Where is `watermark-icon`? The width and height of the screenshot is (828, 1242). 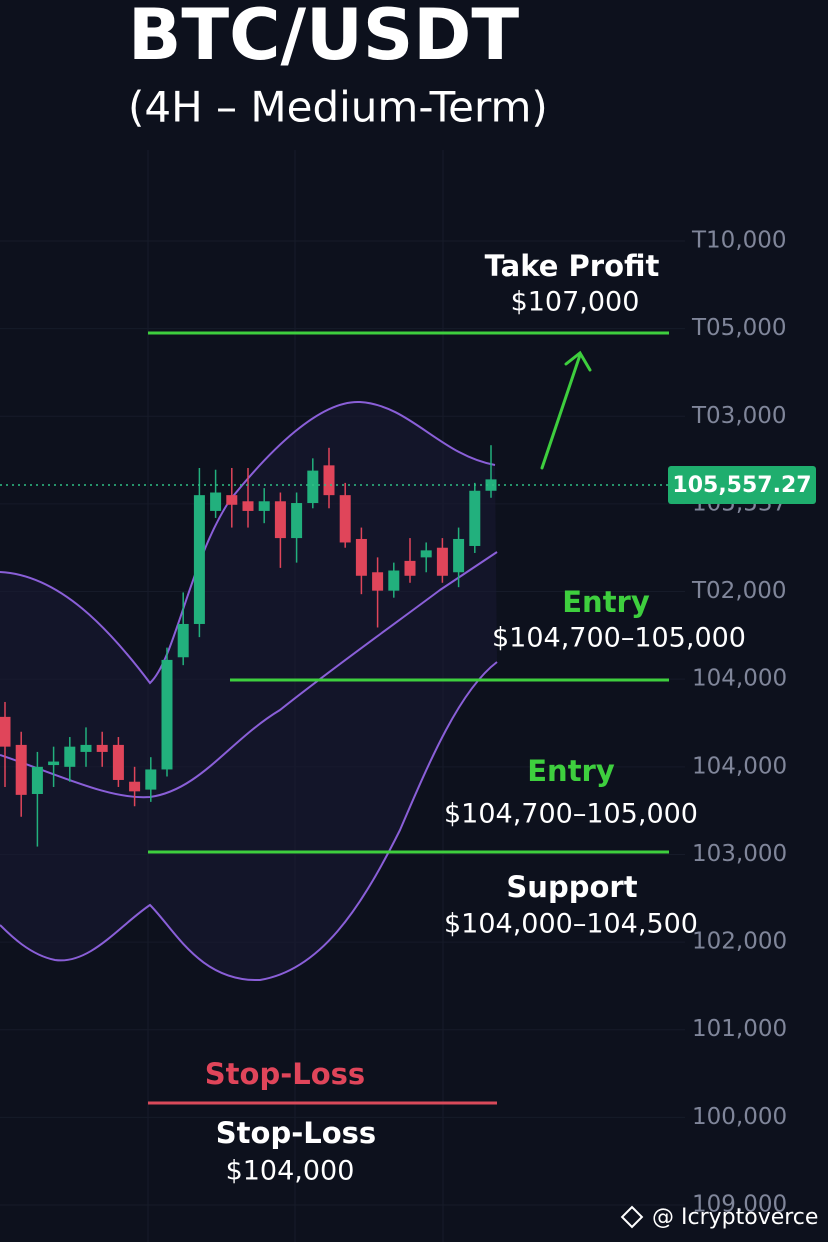
watermark-icon is located at coordinates (632, 1217).